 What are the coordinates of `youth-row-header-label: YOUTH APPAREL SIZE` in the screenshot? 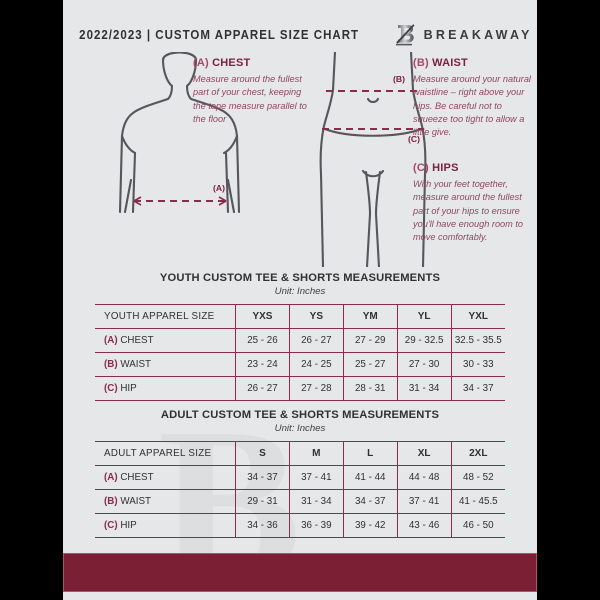 It's located at (165, 316).